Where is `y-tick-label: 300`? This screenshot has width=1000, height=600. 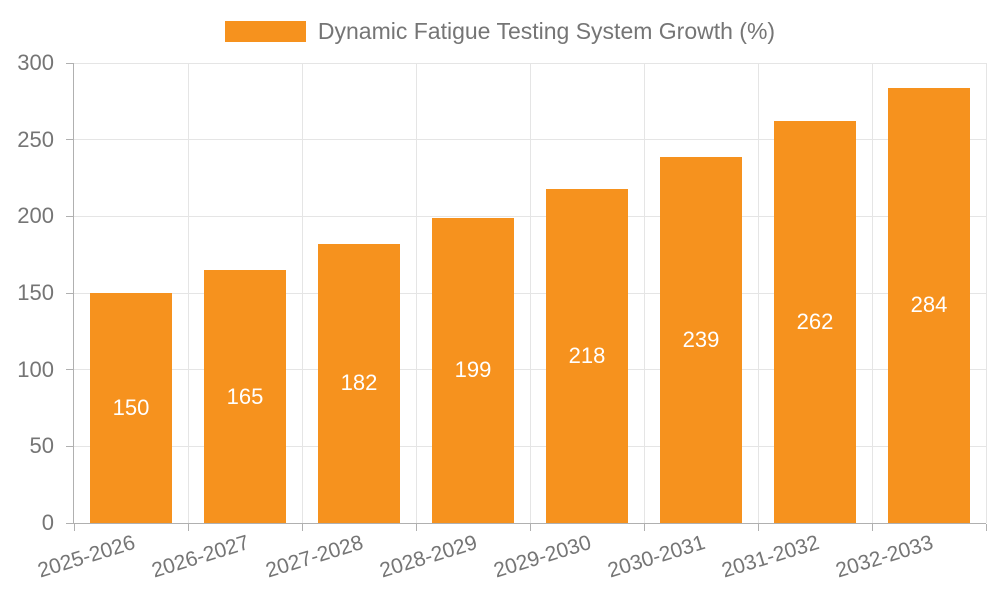
y-tick-label: 300 is located at coordinates (35, 62).